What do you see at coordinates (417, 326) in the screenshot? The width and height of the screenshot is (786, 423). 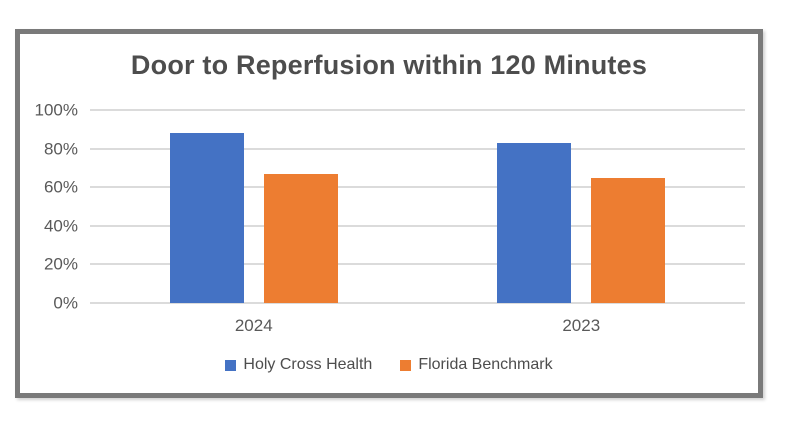 I see `x-axis: 2024 2023` at bounding box center [417, 326].